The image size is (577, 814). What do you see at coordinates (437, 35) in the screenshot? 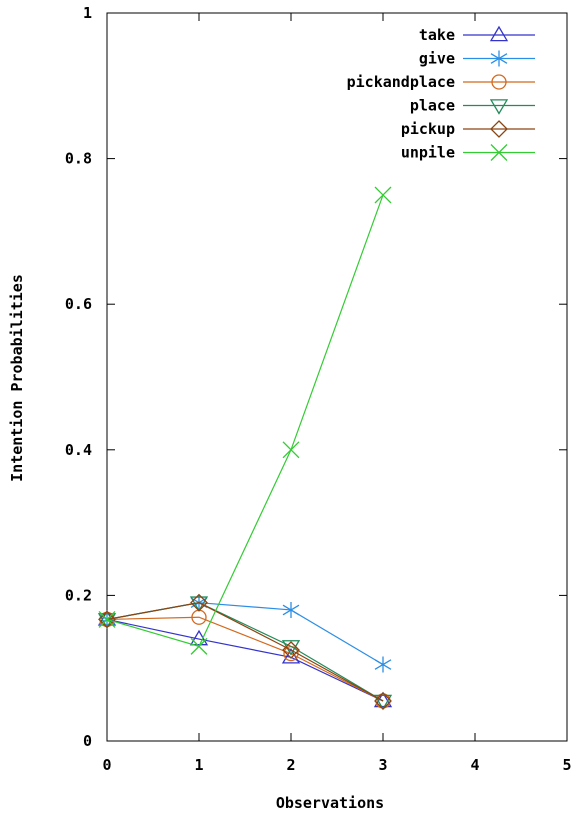
I see `legend-label: take` at bounding box center [437, 35].